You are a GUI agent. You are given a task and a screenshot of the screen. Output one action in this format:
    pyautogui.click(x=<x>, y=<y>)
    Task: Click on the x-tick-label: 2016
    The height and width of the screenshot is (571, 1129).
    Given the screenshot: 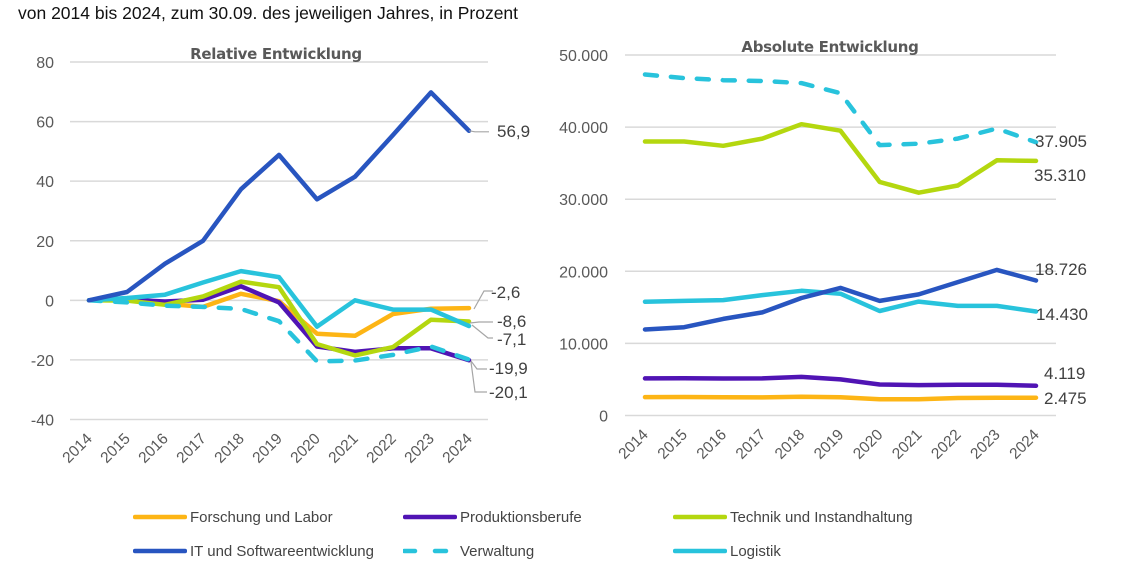 What is the action you would take?
    pyautogui.click(x=712, y=444)
    